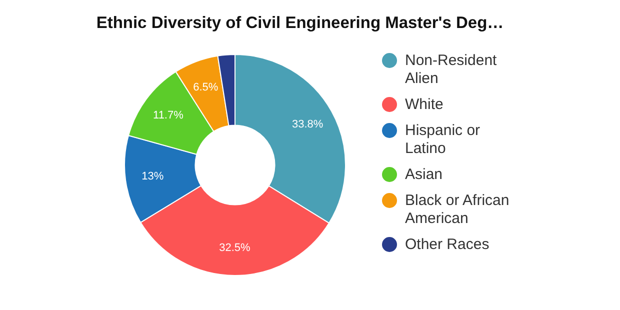  I want to click on data-label: 6.5%, so click(205, 87).